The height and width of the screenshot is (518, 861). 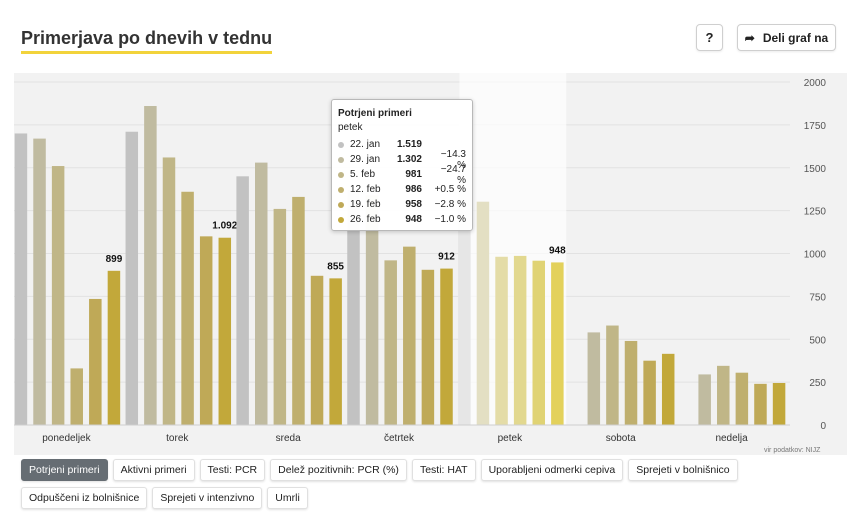 I want to click on tooltip-change: −24.7 %, so click(x=453, y=174).